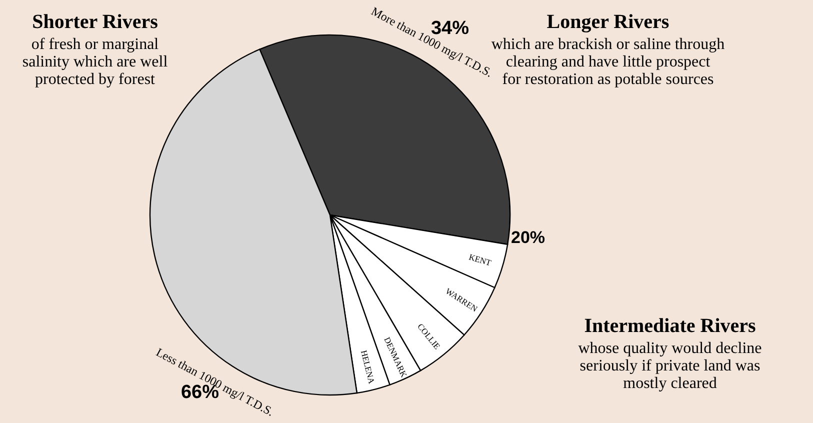 The height and width of the screenshot is (423, 813). I want to click on text: which are brackish or saline through clearing and have little prospect for restoration as potable sources, so click(608, 62).